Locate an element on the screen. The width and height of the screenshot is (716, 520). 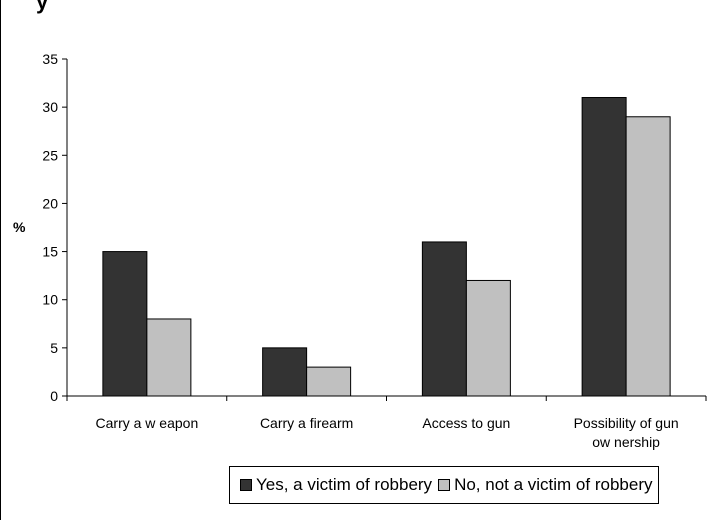
category-label-1: Carry a firearm is located at coordinates (306, 423).